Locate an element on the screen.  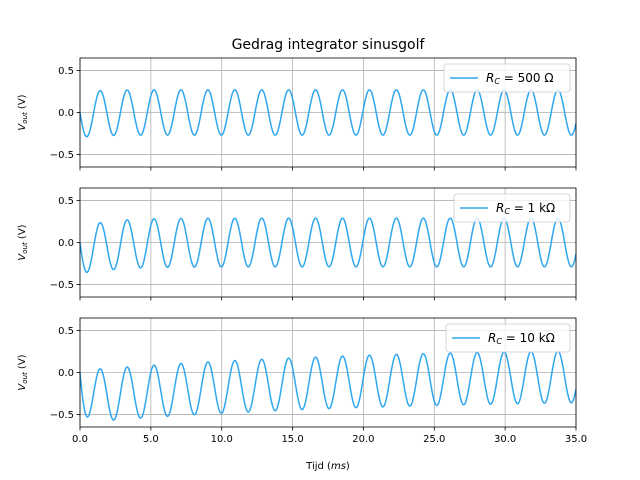
x-tick-label: 5.0 is located at coordinates (151, 439).